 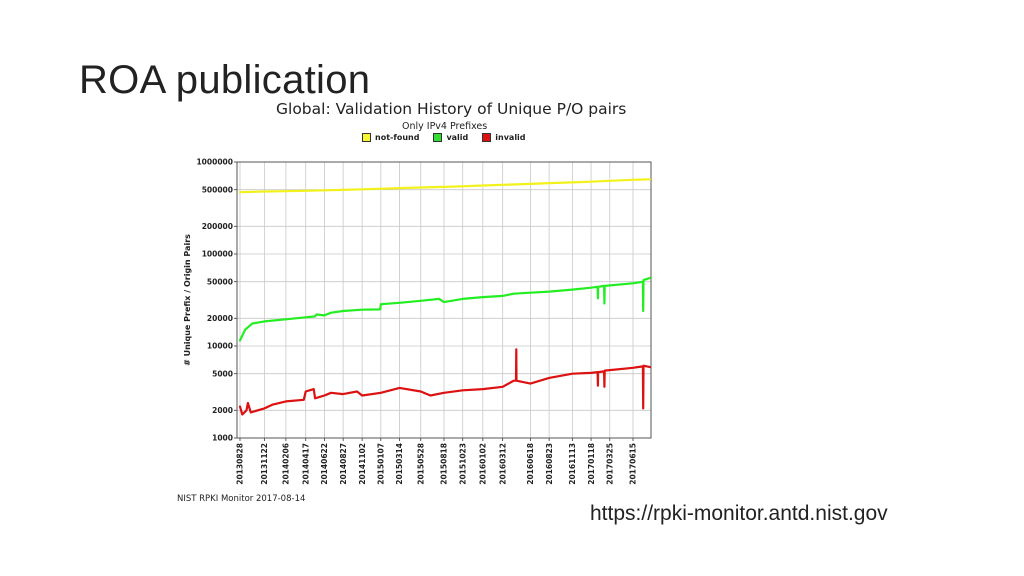 I want to click on x-tick-label: 20160618, so click(x=530, y=464).